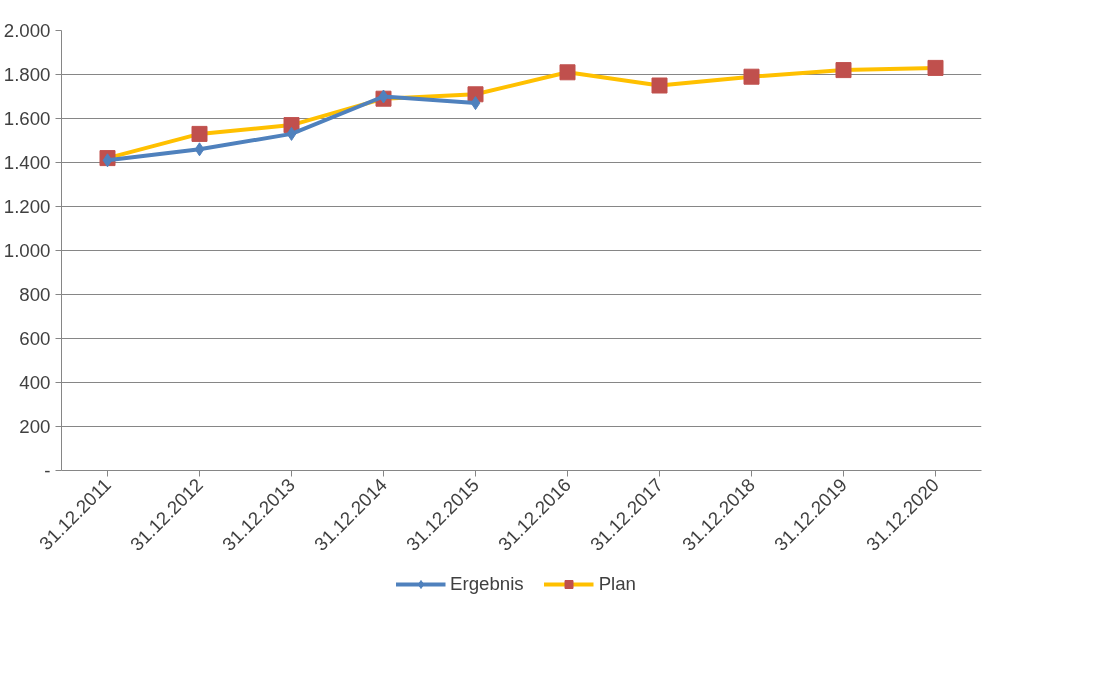 This screenshot has height=700, width=1106. Describe the element at coordinates (35, 338) in the screenshot. I see `y-tick-label: 600` at that location.